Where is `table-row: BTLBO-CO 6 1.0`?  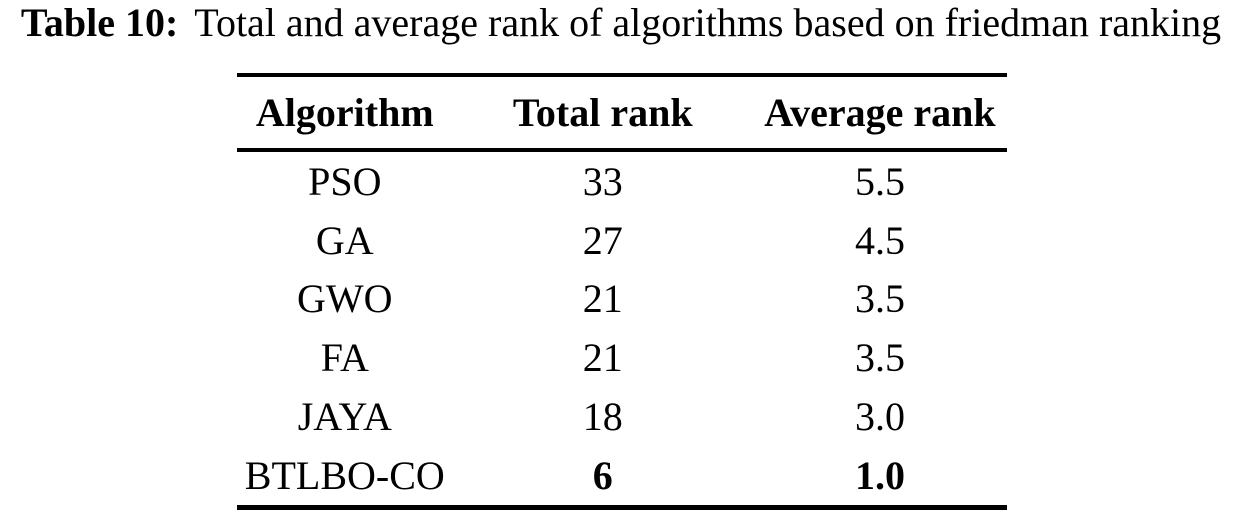 table-row: BTLBO-CO 6 1.0 is located at coordinates (622, 475).